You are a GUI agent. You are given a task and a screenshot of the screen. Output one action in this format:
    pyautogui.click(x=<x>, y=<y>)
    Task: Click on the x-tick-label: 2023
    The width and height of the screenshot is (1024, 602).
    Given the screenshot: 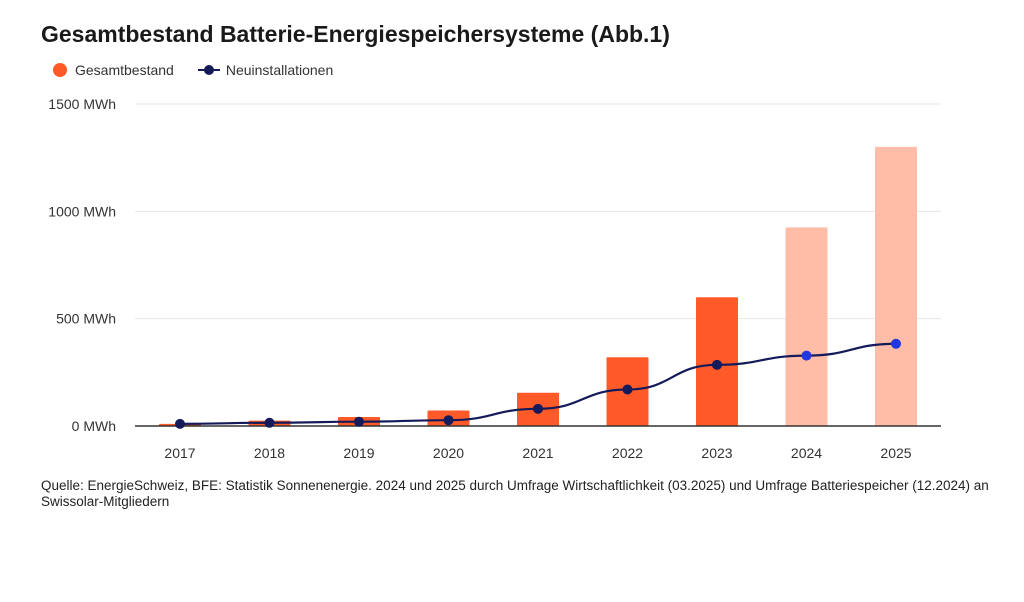 What is the action you would take?
    pyautogui.click(x=716, y=453)
    